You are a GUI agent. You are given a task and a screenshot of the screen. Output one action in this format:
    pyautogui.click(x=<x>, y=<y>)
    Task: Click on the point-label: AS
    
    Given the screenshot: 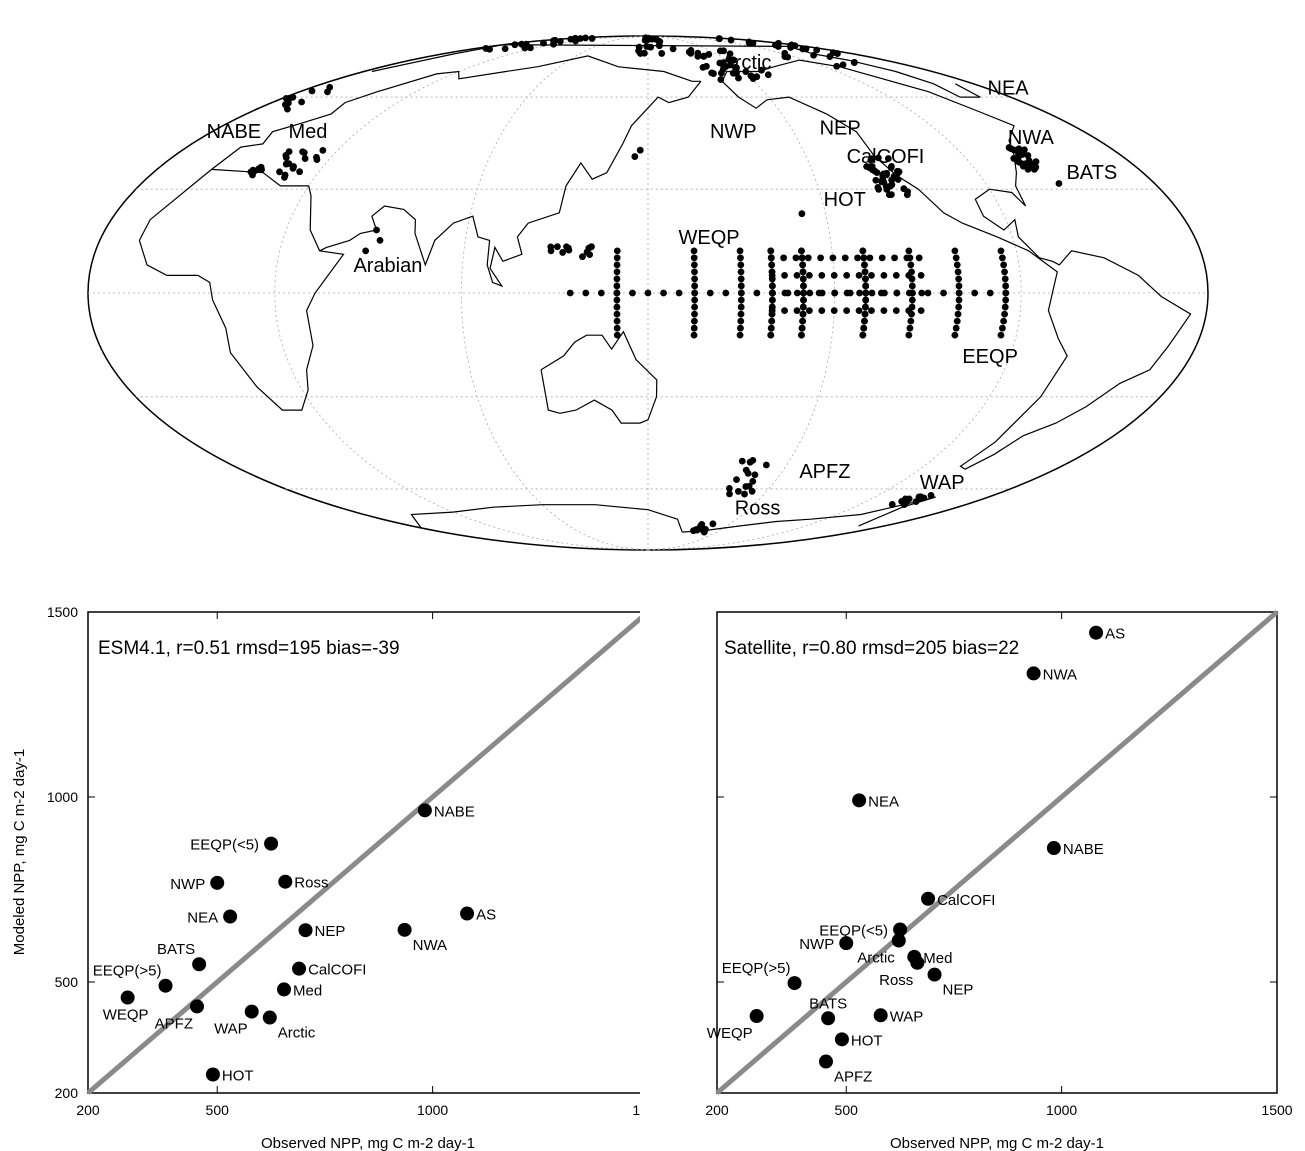 What is the action you would take?
    pyautogui.click(x=486, y=915)
    